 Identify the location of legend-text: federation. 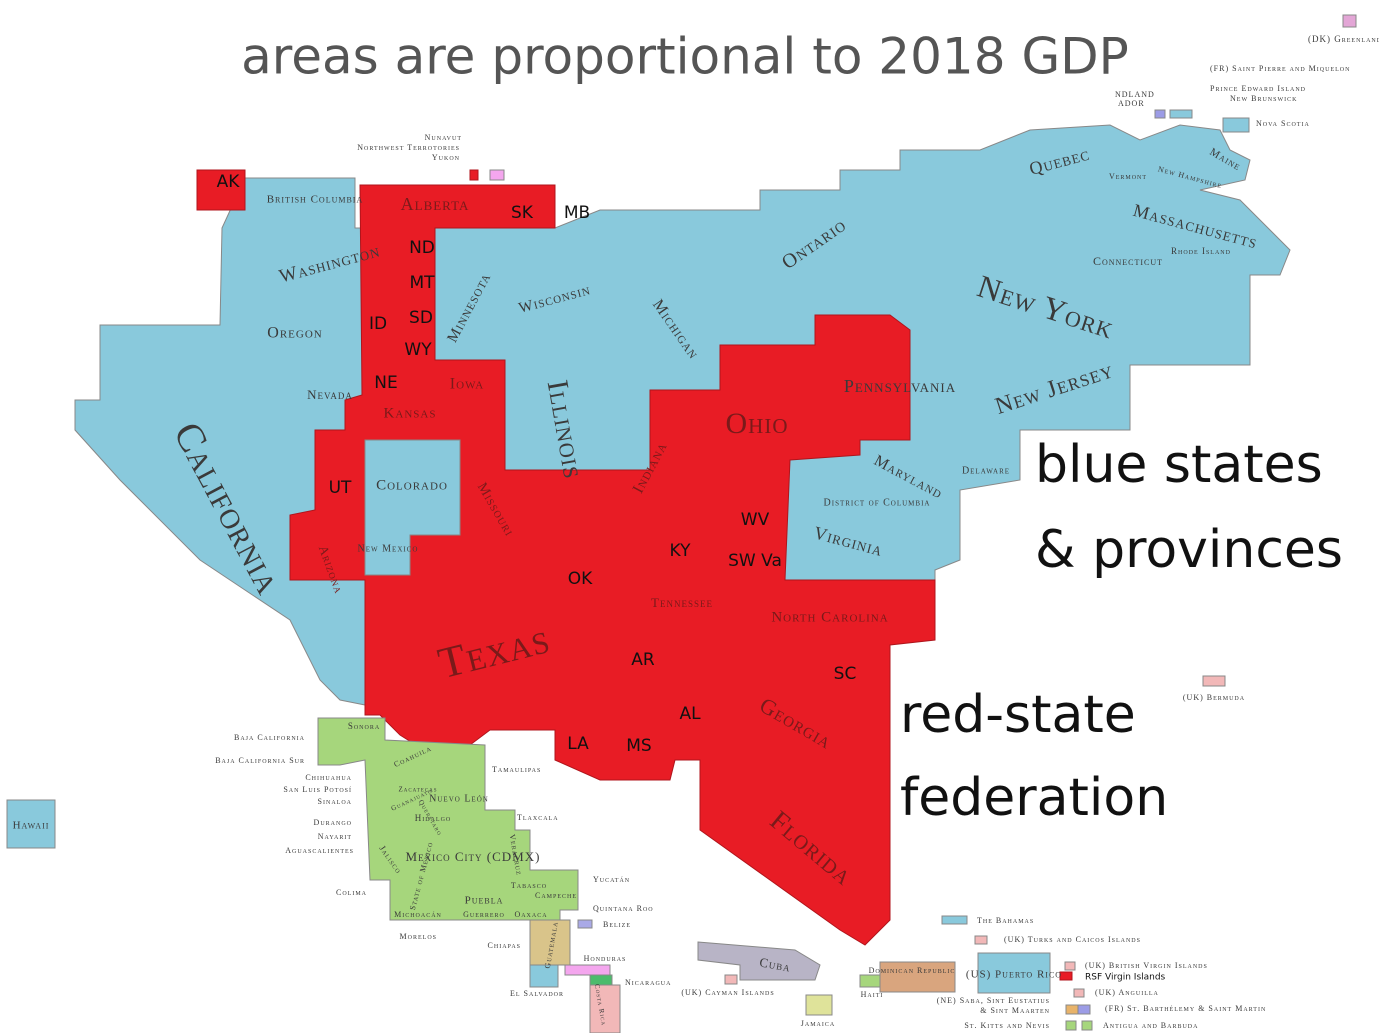
(1034, 798).